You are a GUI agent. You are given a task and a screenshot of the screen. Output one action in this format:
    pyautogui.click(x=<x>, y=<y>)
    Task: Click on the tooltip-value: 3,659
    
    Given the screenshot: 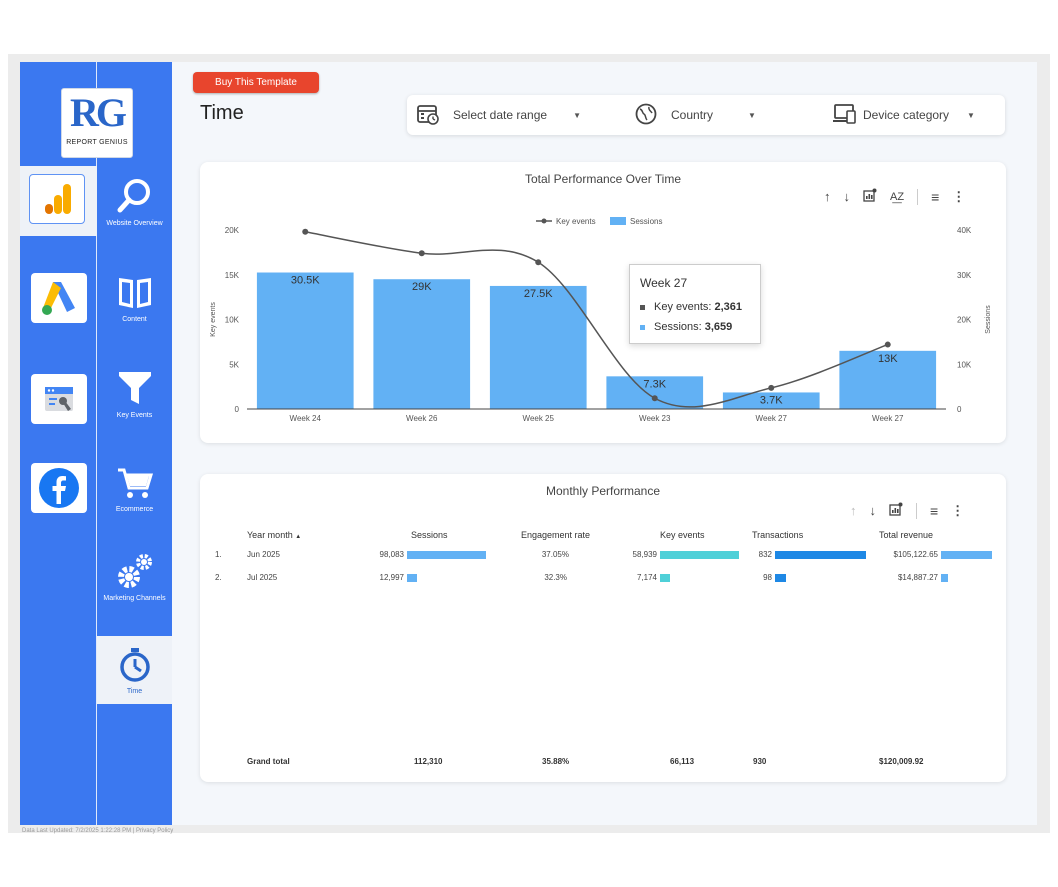 What is the action you would take?
    pyautogui.click(x=718, y=327)
    